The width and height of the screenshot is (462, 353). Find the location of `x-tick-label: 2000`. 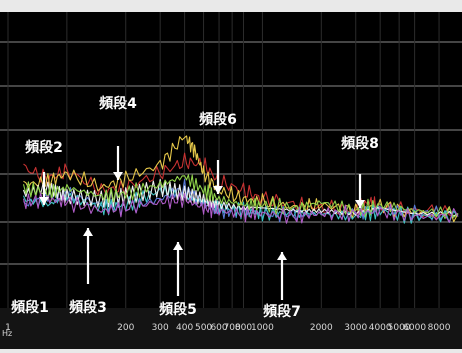

x-tick-label: 2000 is located at coordinates (321, 328).